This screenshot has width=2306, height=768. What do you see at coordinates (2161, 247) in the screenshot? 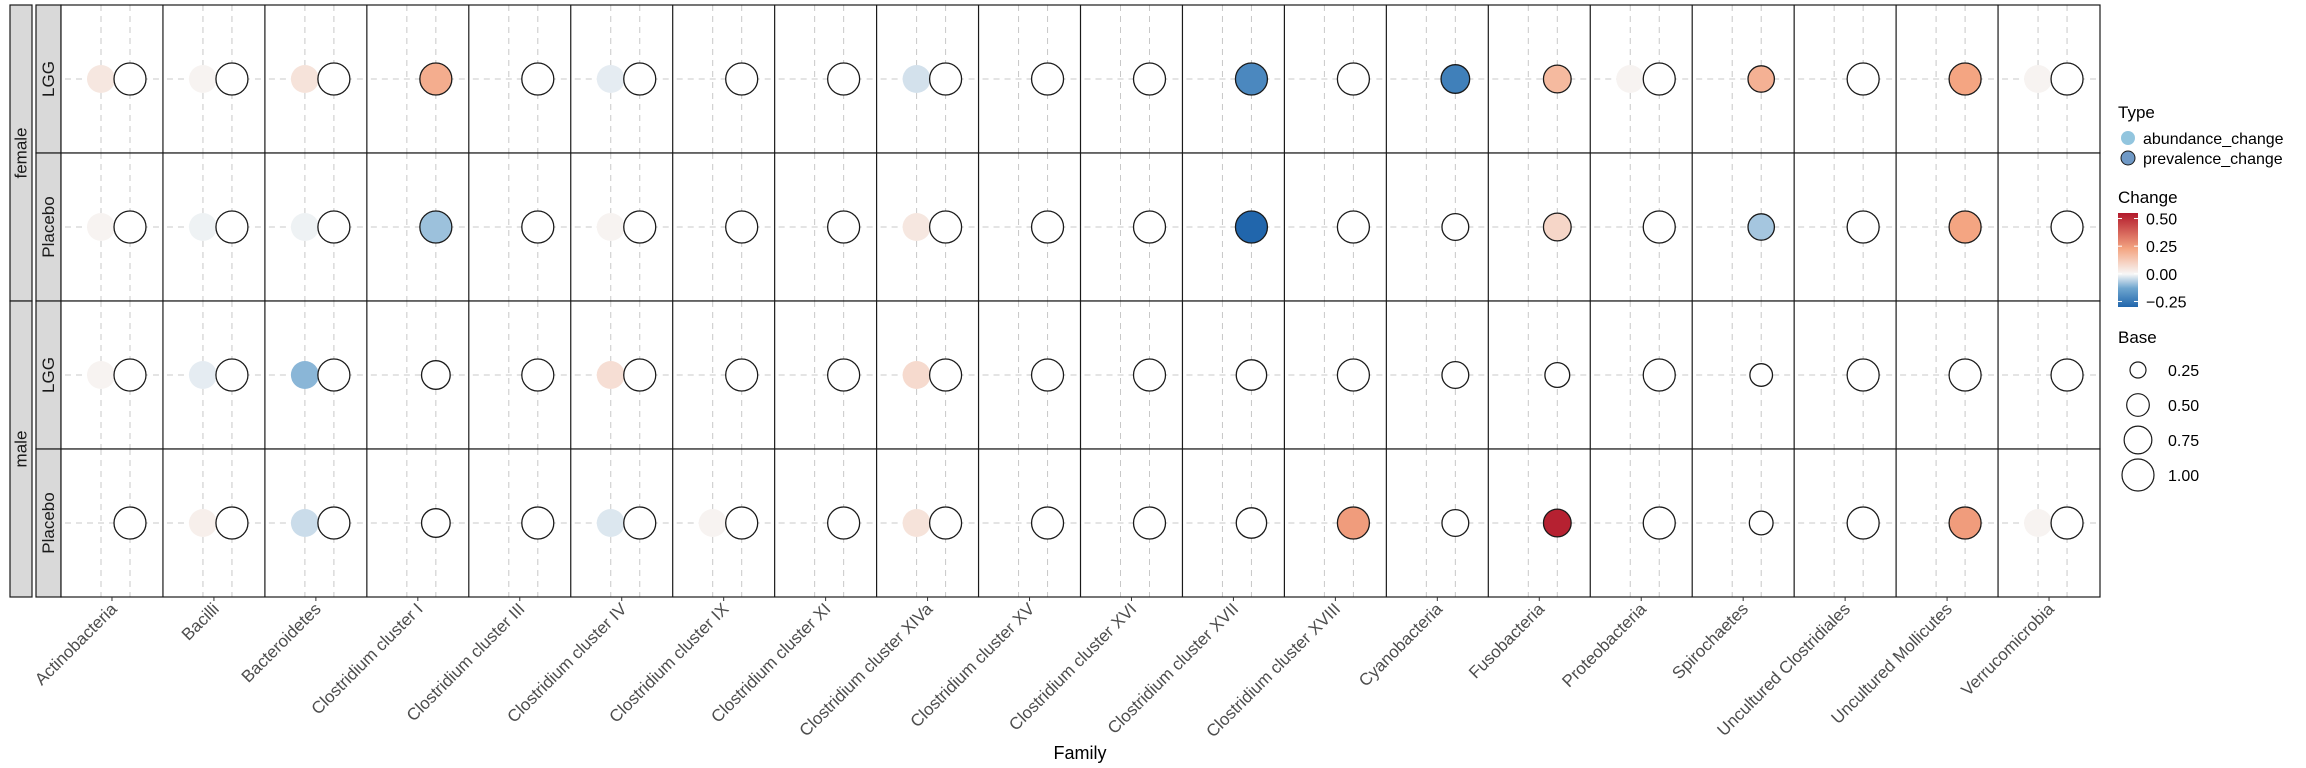
I see `colorbar-label: 0.25` at bounding box center [2161, 247].